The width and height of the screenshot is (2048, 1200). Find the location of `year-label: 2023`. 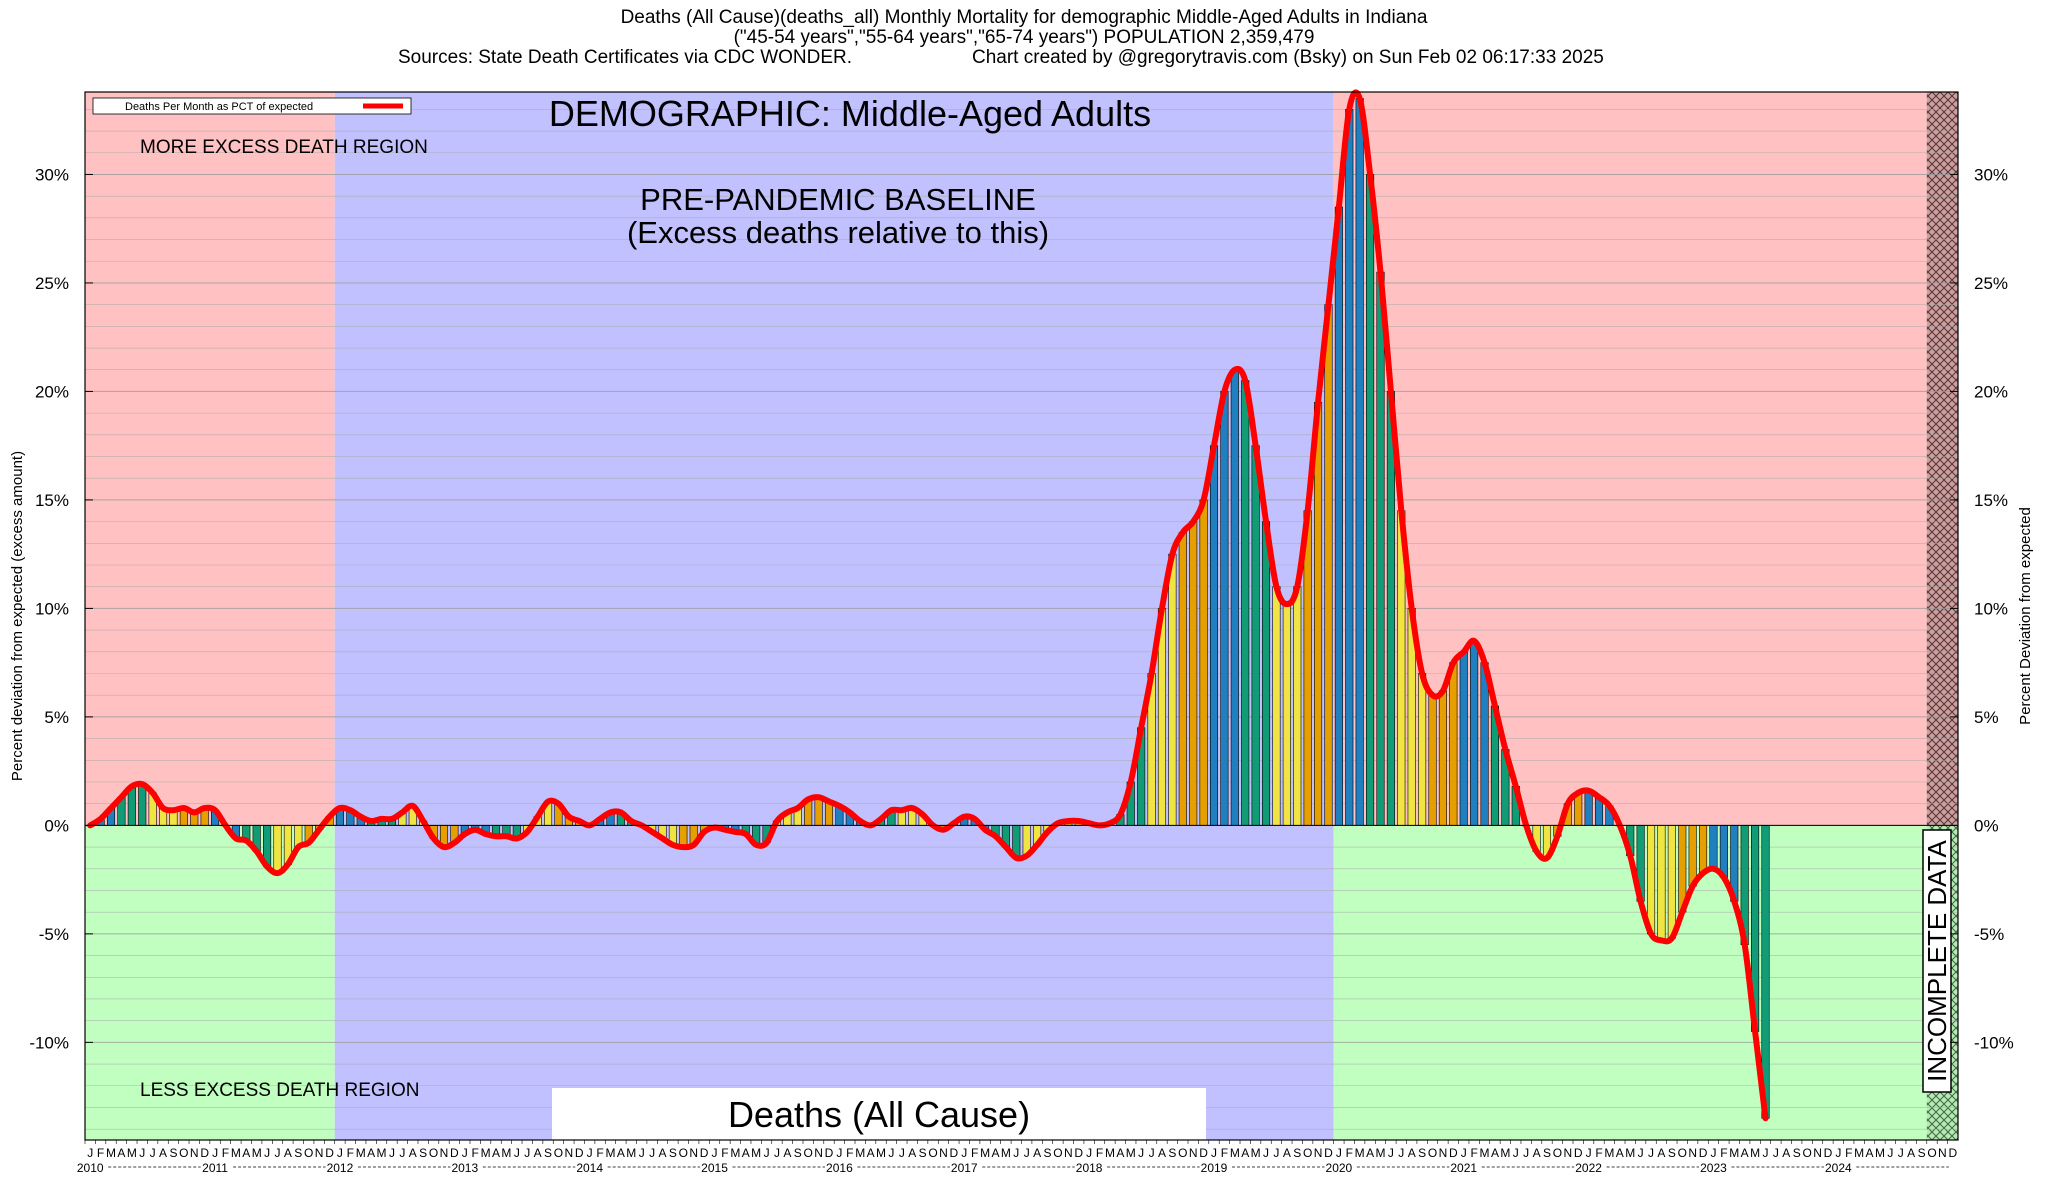

year-label: 2023 is located at coordinates (1713, 1168).